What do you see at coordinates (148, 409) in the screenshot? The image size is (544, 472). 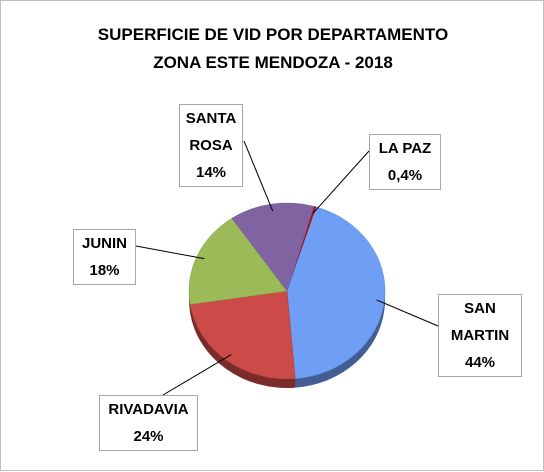 I see `category-label: RIVADAVIA` at bounding box center [148, 409].